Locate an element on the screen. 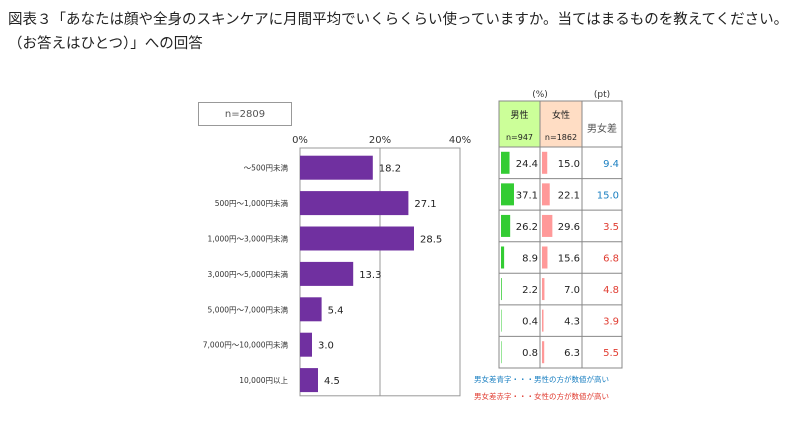 Image resolution: width=810 pixels, height=434 pixels. diff-value: 15.0 is located at coordinates (608, 195).